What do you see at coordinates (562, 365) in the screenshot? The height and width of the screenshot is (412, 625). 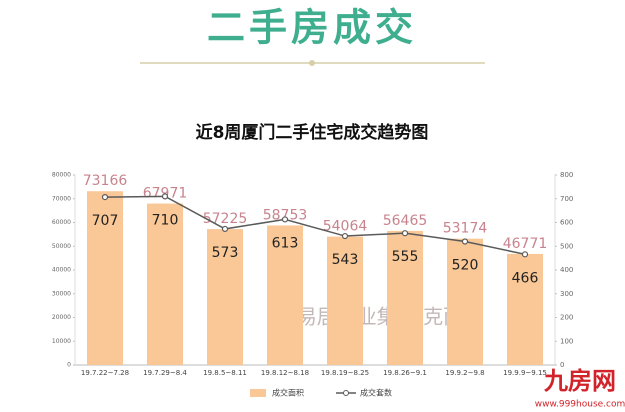 I see `y2-tick-label: 0` at bounding box center [562, 365].